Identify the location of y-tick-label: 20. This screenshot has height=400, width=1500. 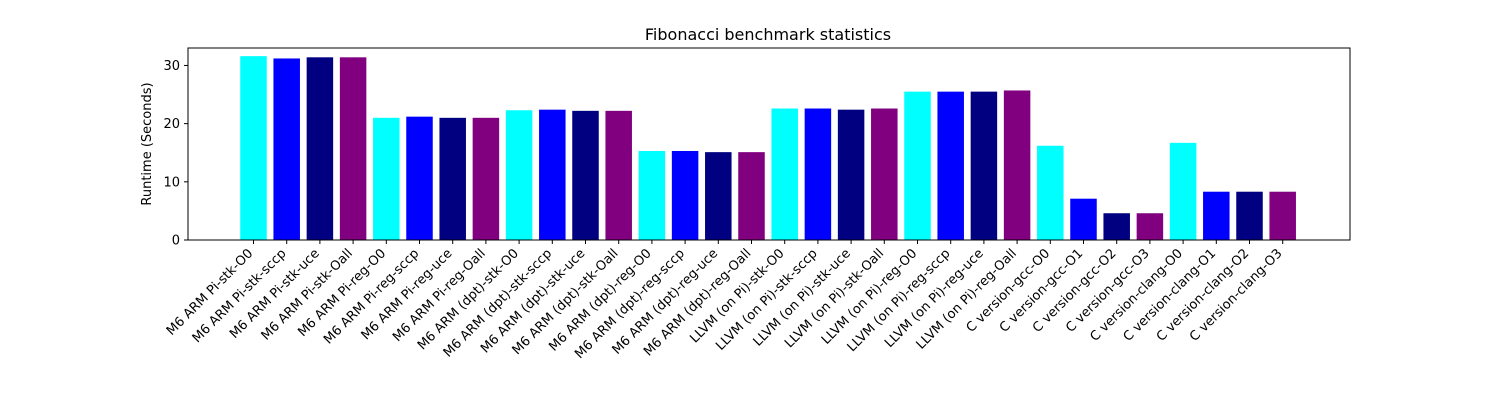
(171, 124).